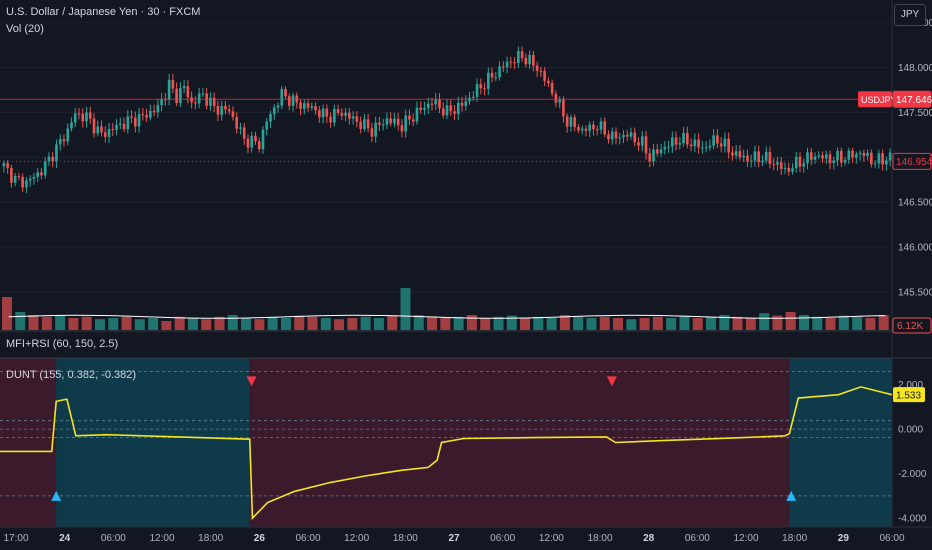  I want to click on price-tick-label: 147.500, so click(915, 113).